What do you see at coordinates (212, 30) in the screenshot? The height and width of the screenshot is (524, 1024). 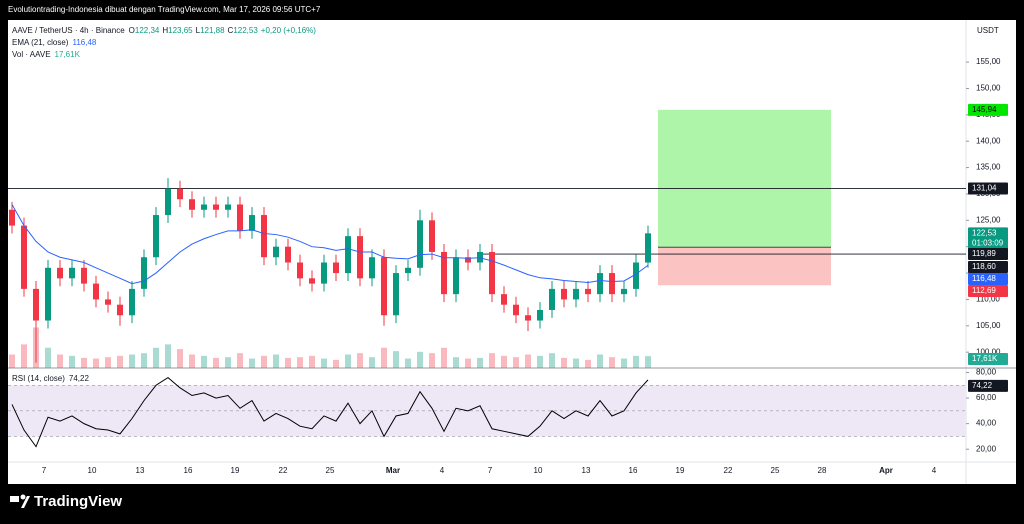 I see `ohlc-value: 121,88` at bounding box center [212, 30].